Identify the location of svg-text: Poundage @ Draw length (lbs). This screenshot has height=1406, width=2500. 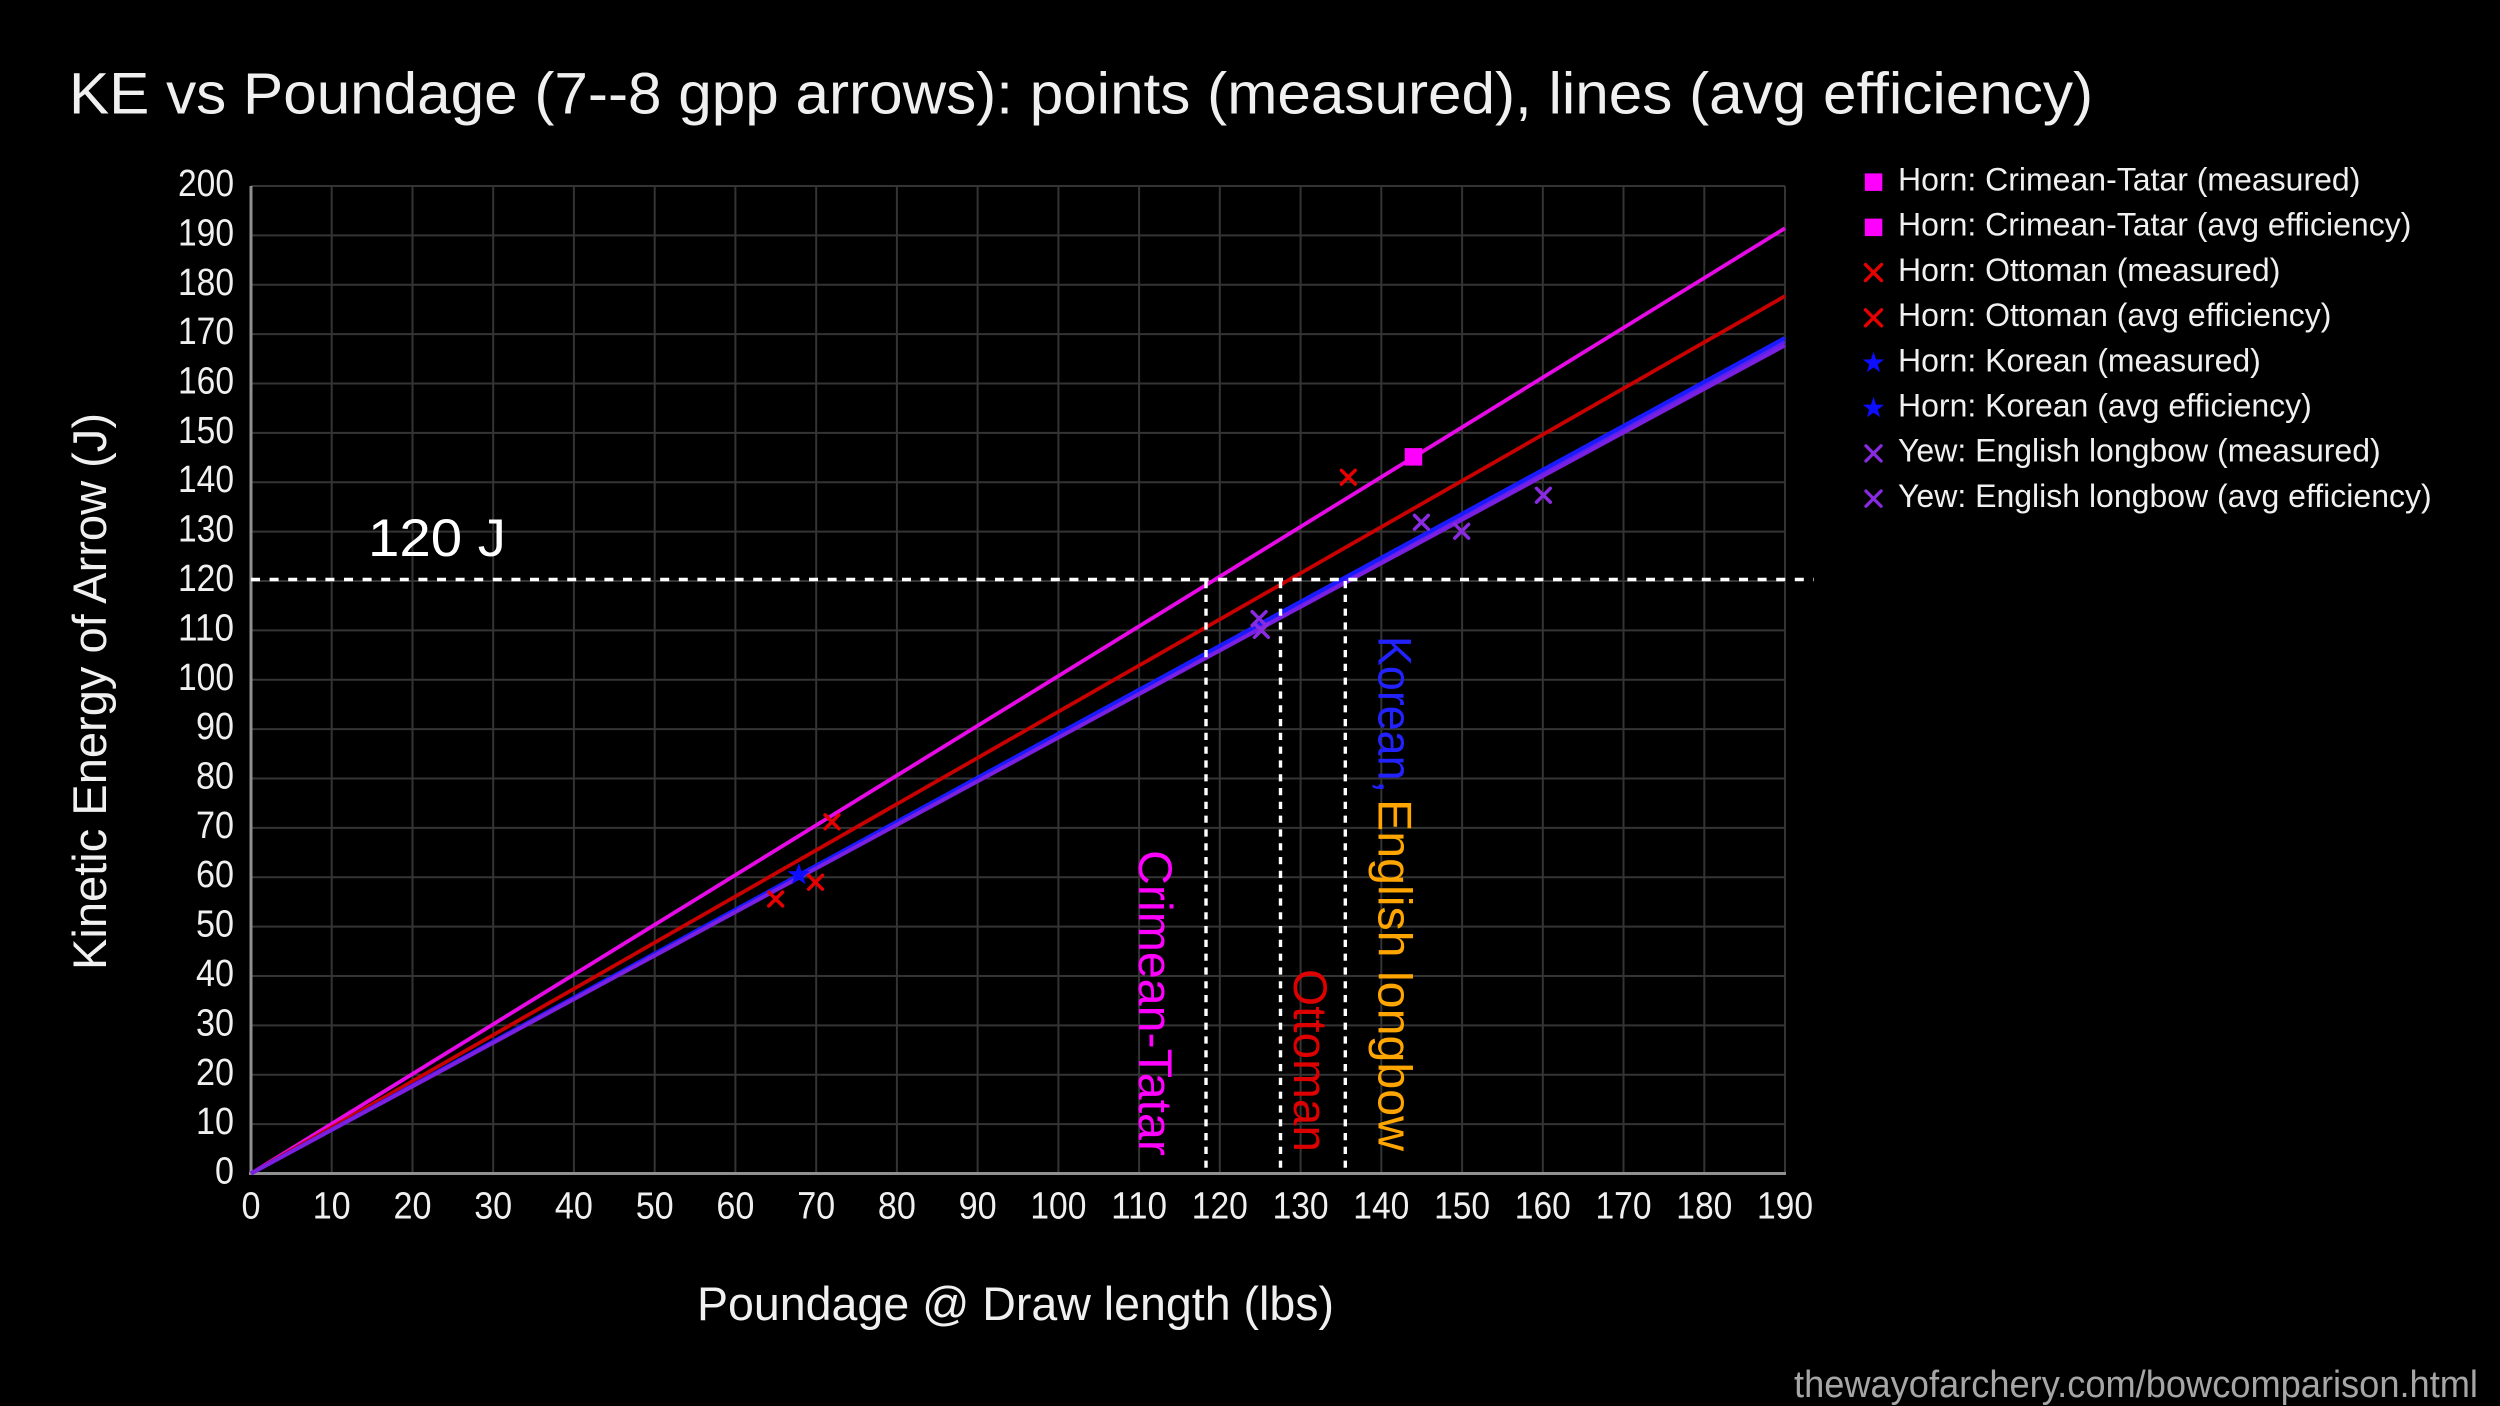
(1015, 1303).